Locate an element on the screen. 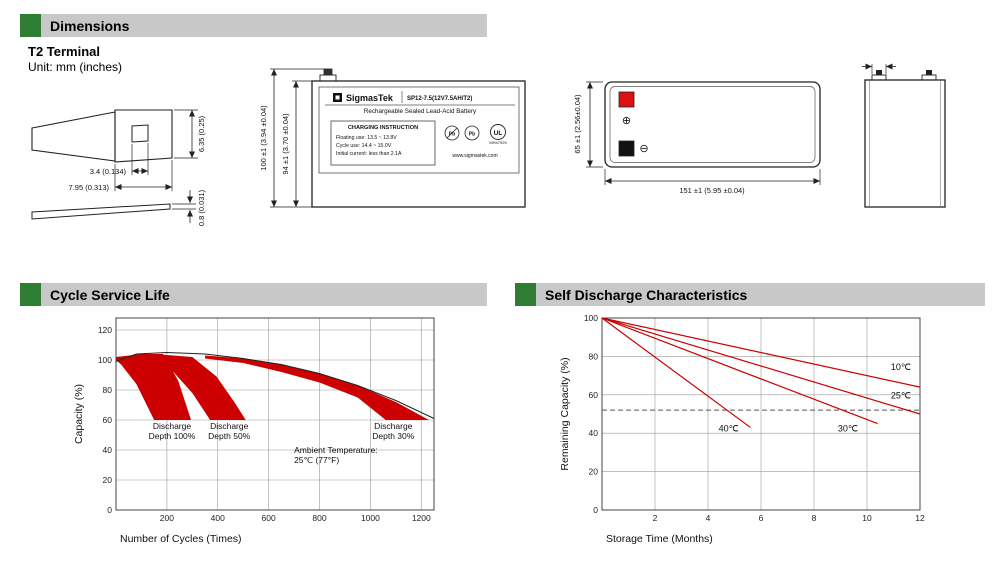  dim-tab-width-label: 7.95 (0.313) is located at coordinates (89, 187).